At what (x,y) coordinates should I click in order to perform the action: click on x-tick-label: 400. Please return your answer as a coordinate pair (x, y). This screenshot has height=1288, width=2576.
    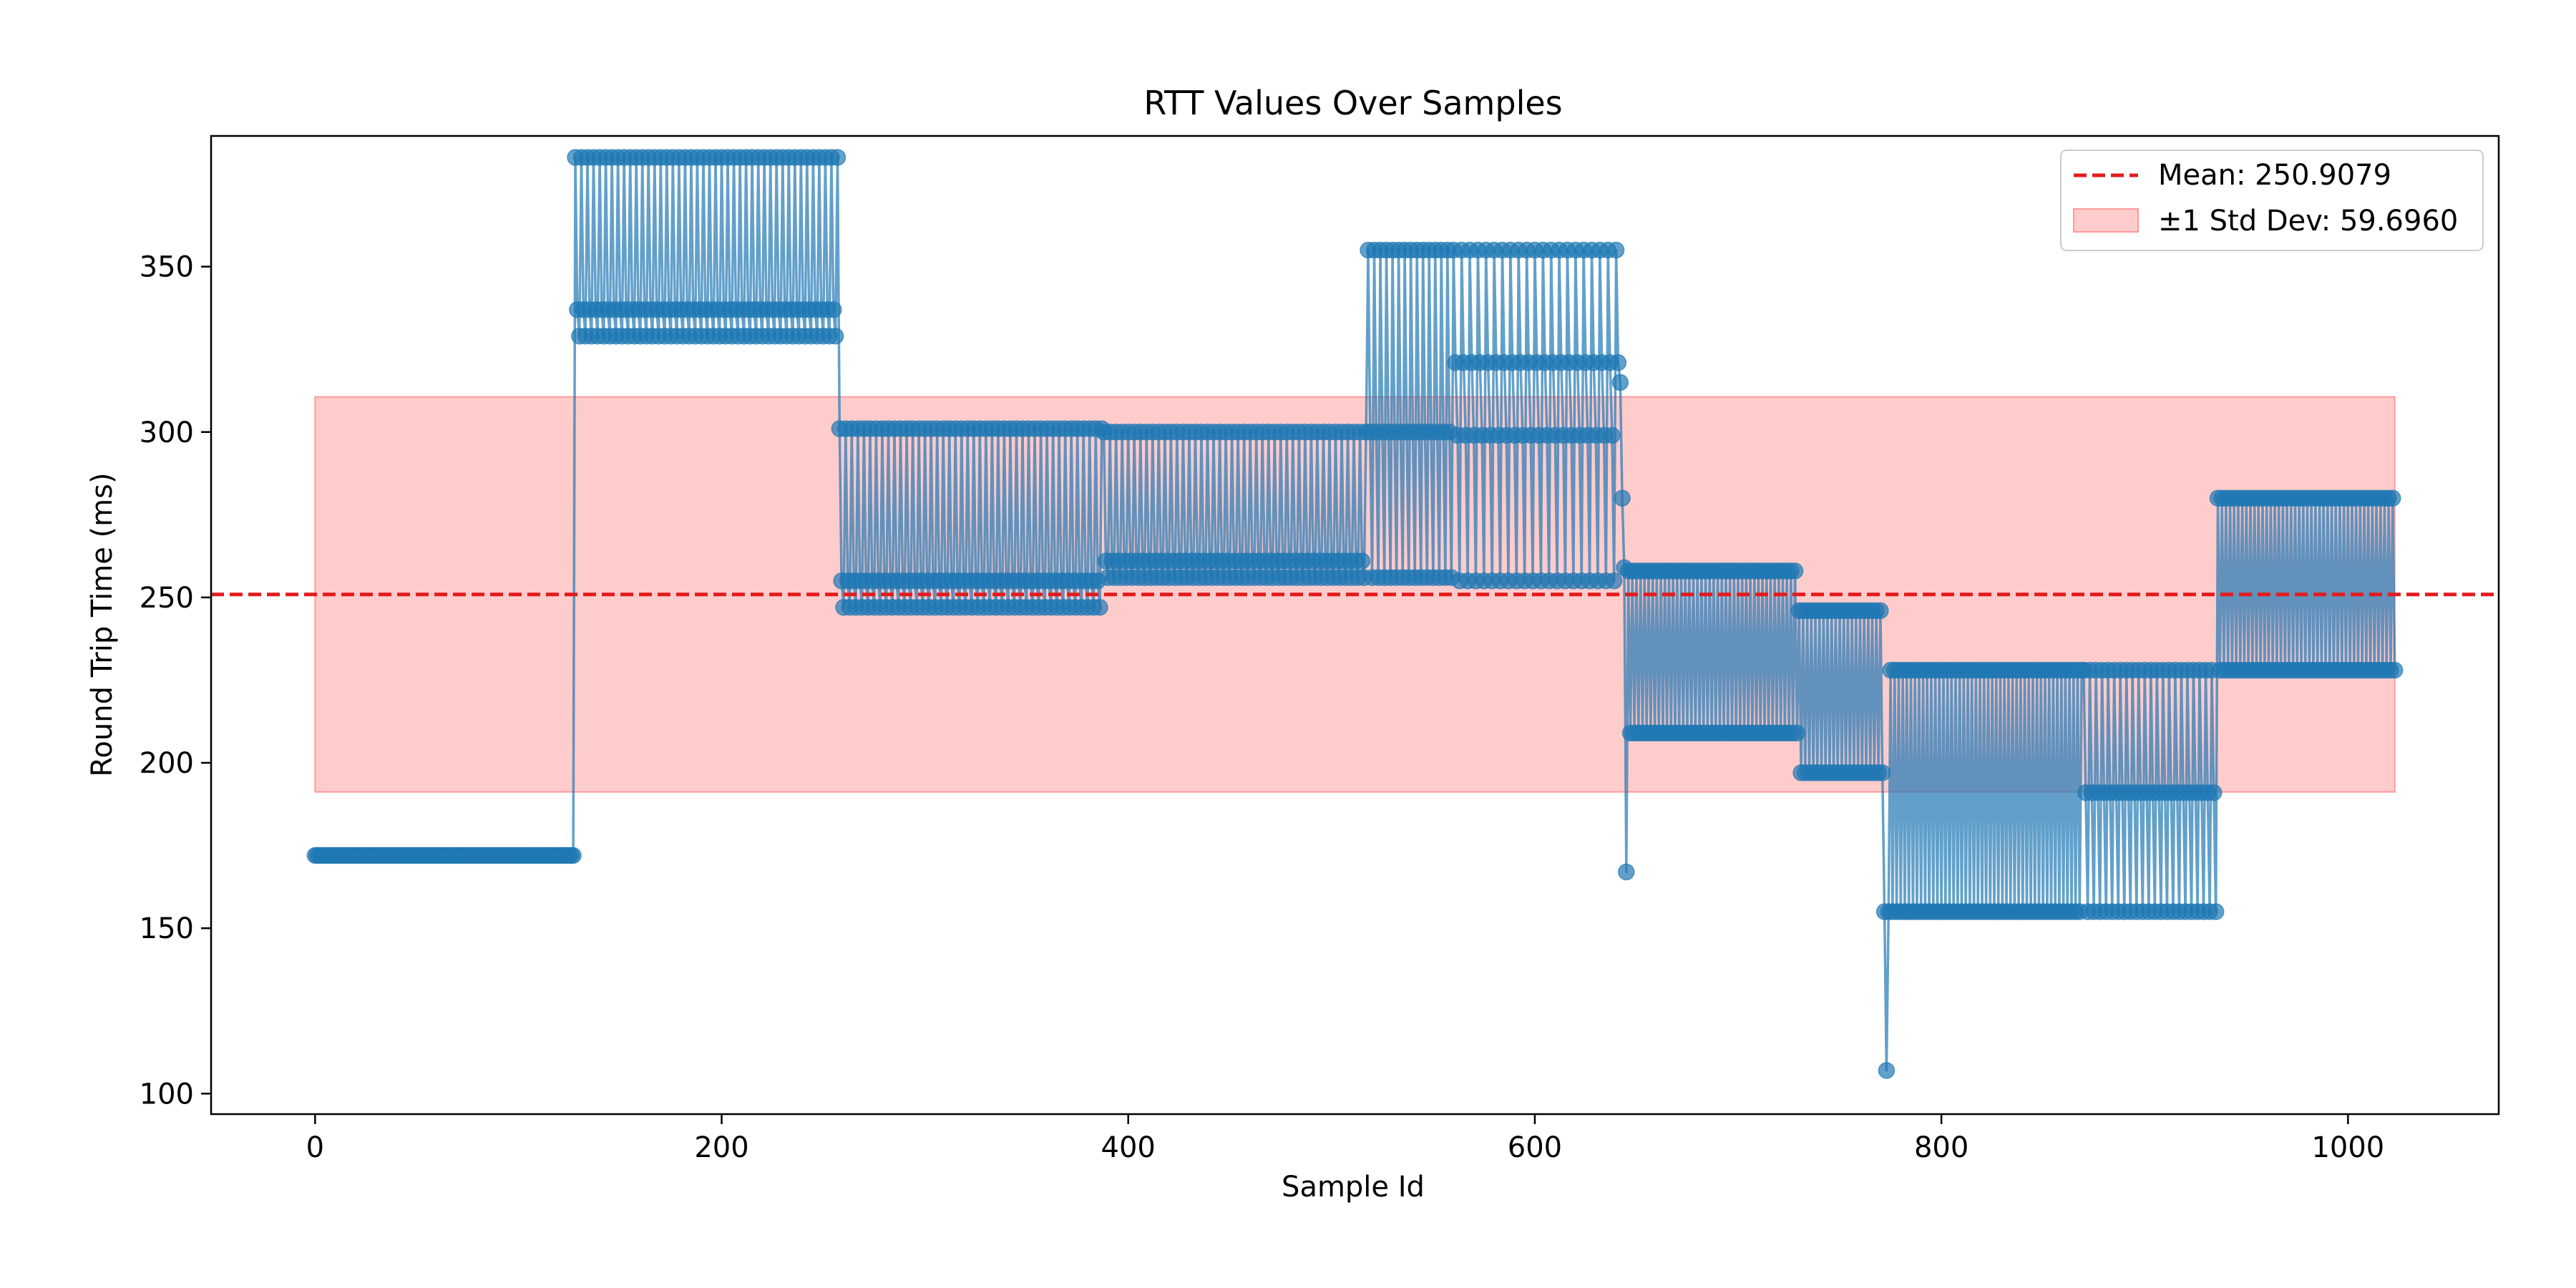
    Looking at the image, I should click on (1128, 1147).